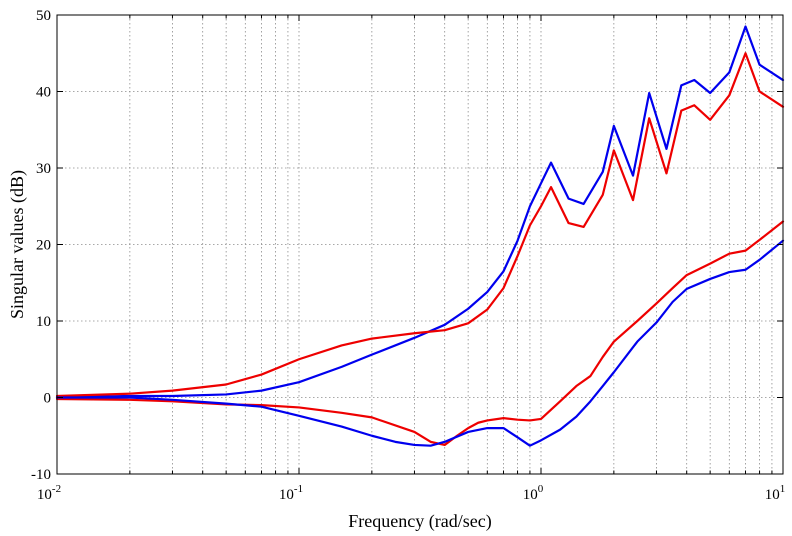 This screenshot has width=792, height=536. I want to click on x-axis-label: Frequency (rad/sec), so click(419, 521).